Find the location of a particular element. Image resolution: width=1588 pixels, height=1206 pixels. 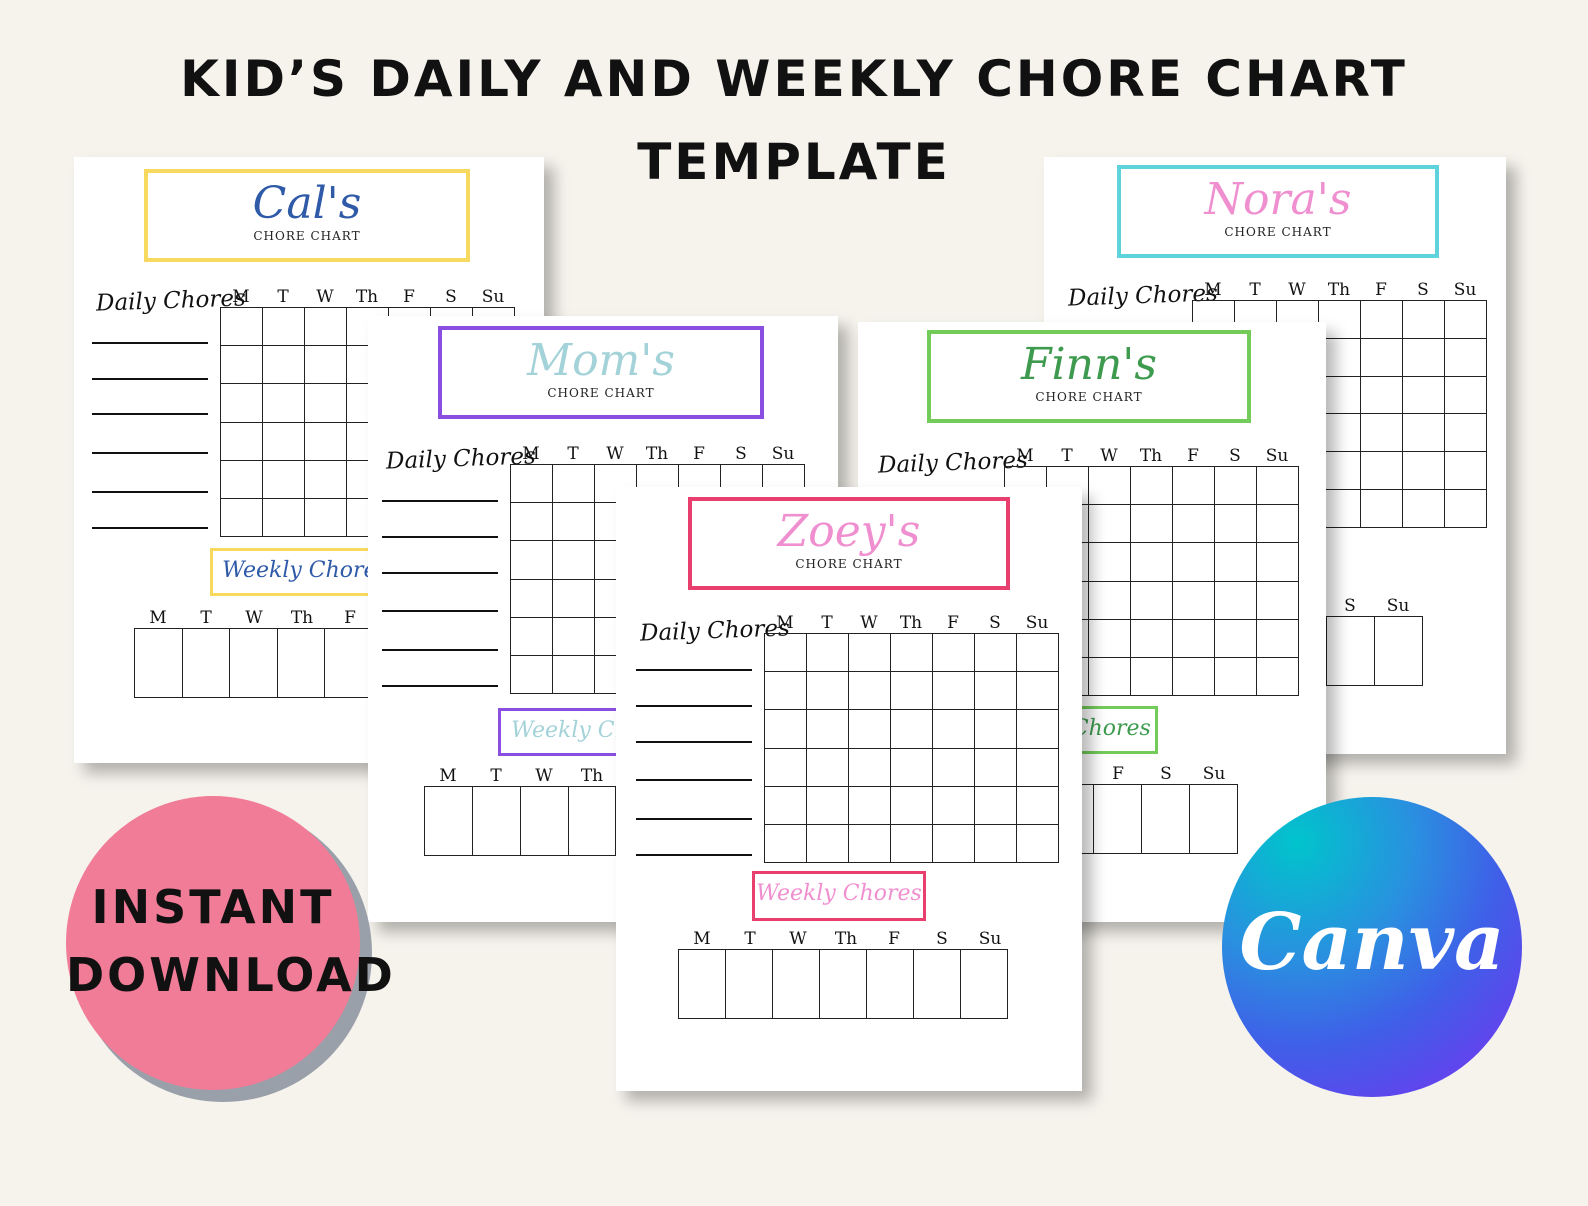

name-box-cal: Cal's CHORE CHART is located at coordinates (307, 215).